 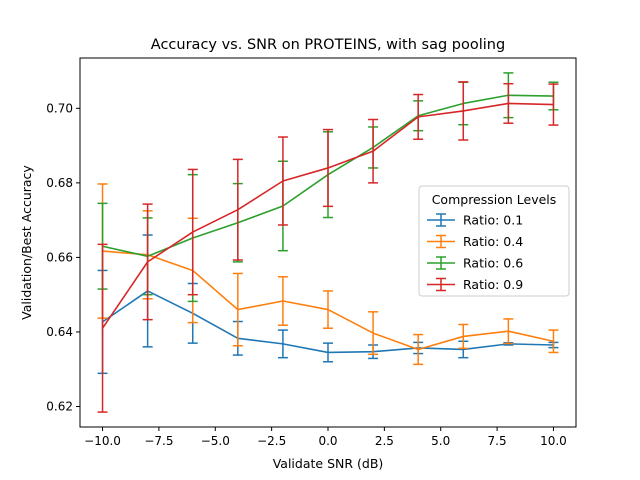 I want to click on y-tick-label: 0.64, so click(x=59, y=332).